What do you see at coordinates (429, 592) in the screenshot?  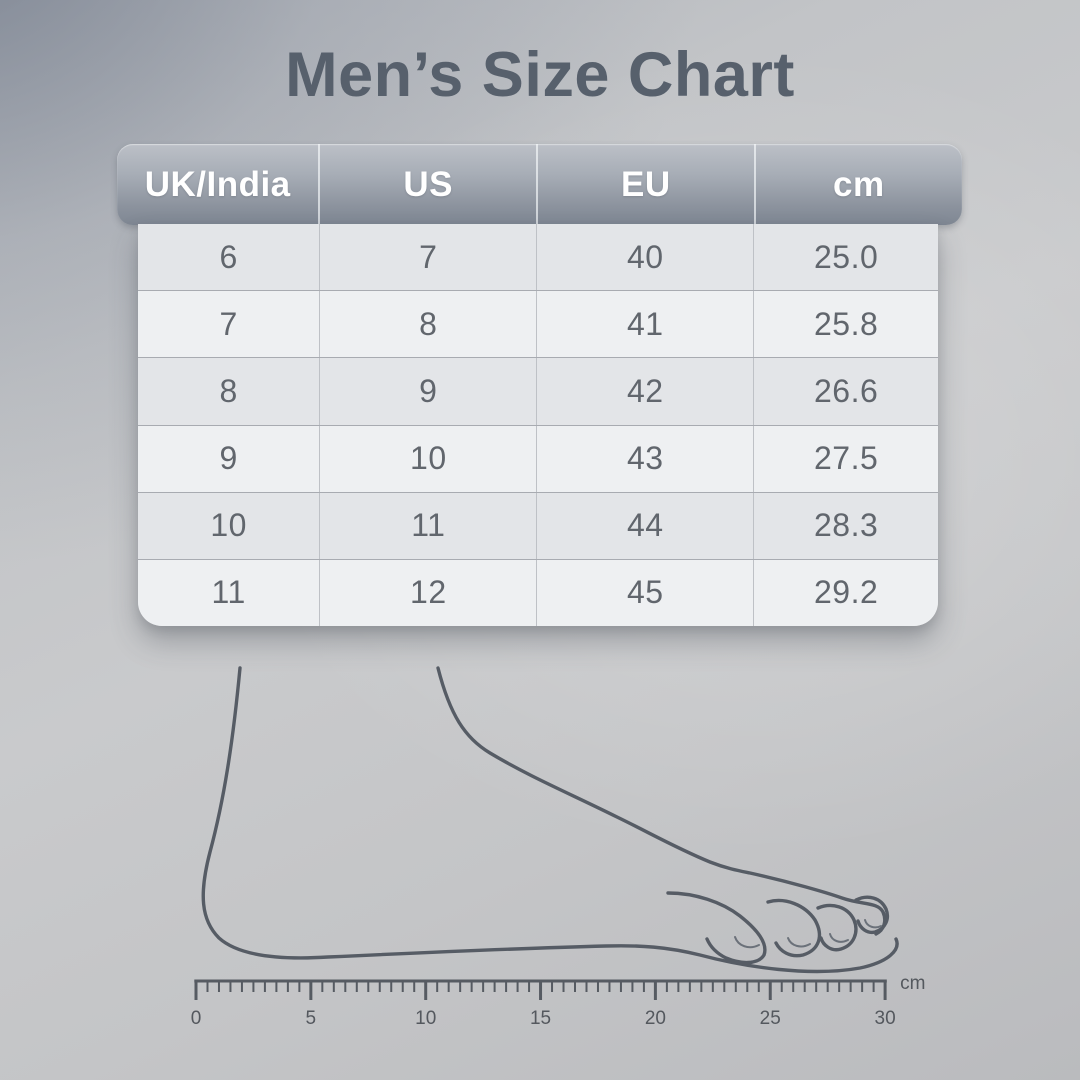 I see `table-cell: 12` at bounding box center [429, 592].